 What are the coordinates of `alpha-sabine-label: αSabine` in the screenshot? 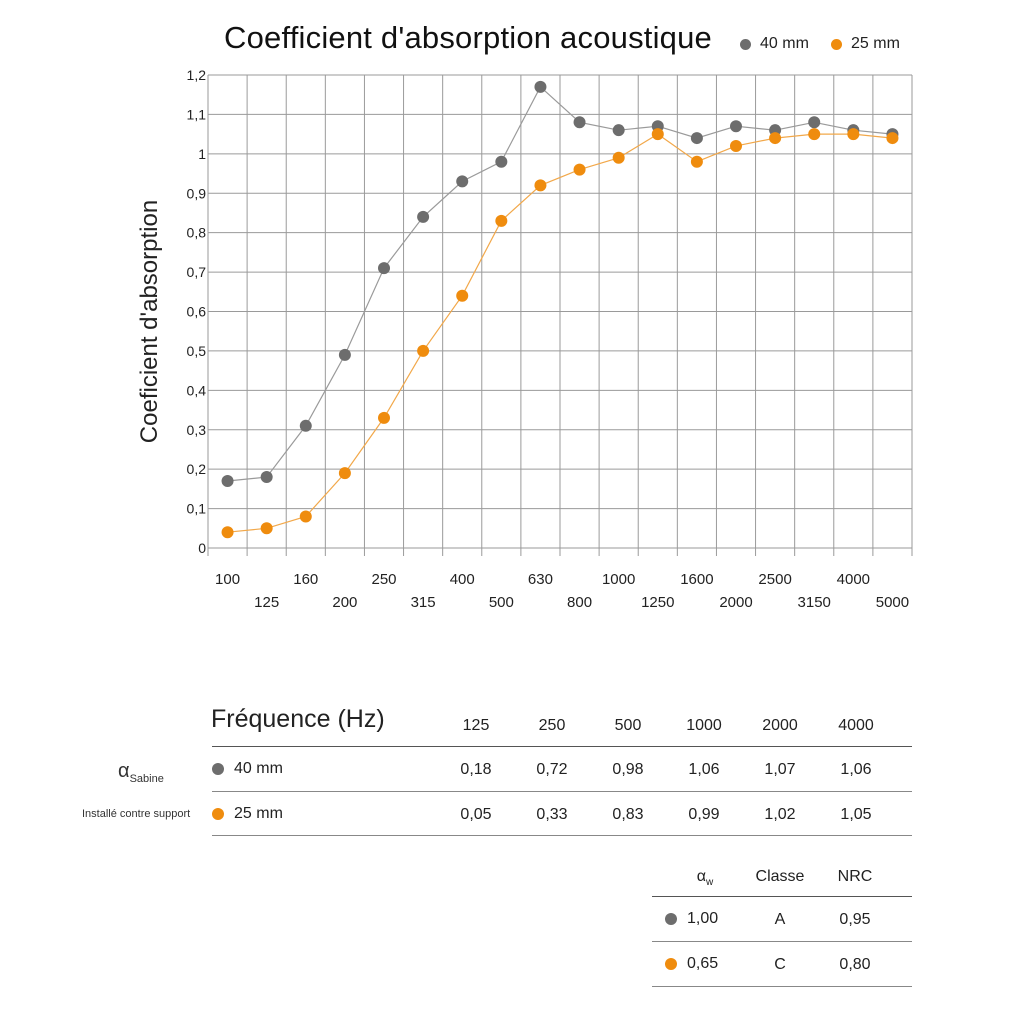 It's located at (141, 772).